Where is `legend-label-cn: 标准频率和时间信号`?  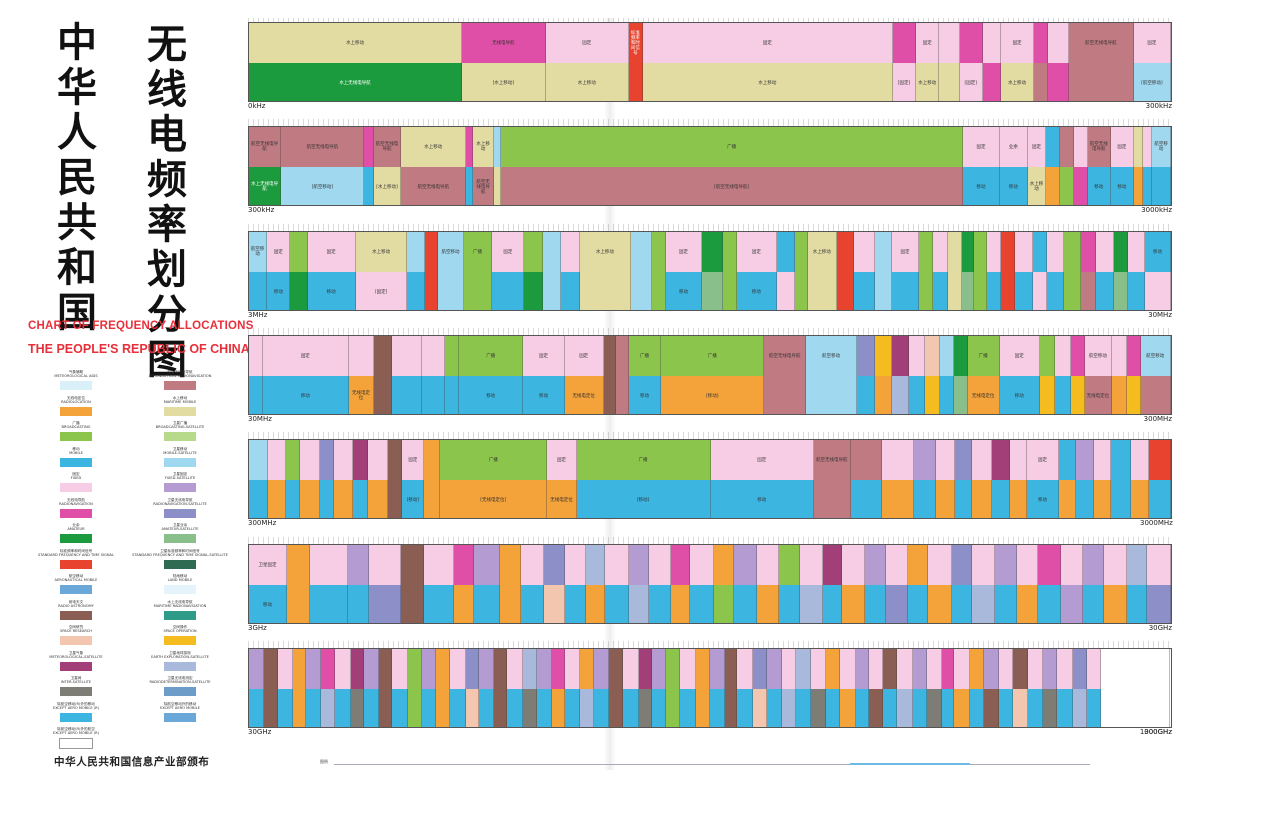 legend-label-cn: 标准频率和时间信号 is located at coordinates (76, 550).